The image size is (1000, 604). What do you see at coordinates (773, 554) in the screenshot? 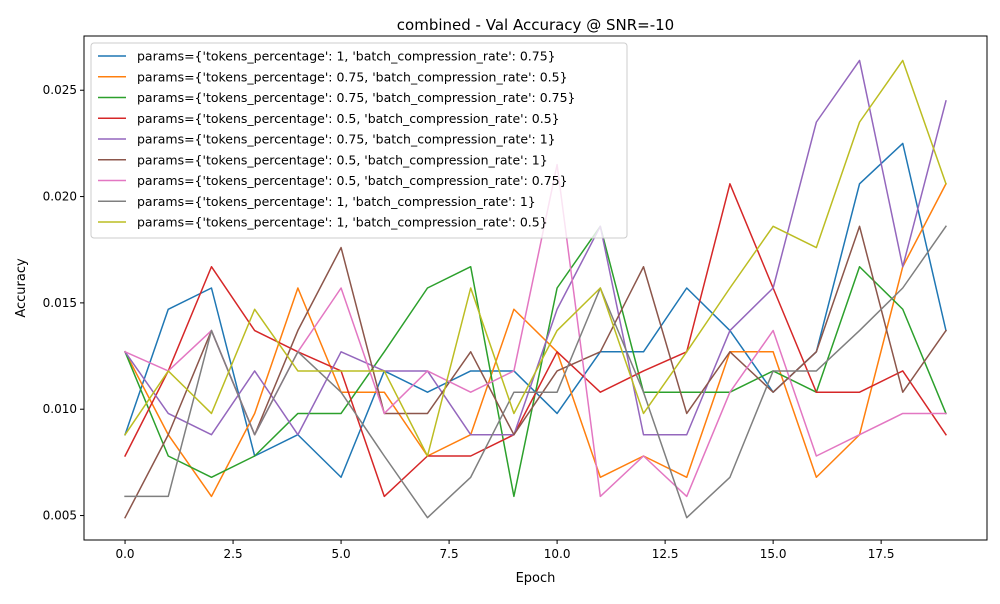
I see `x-tick-label: 15.0` at bounding box center [773, 554].